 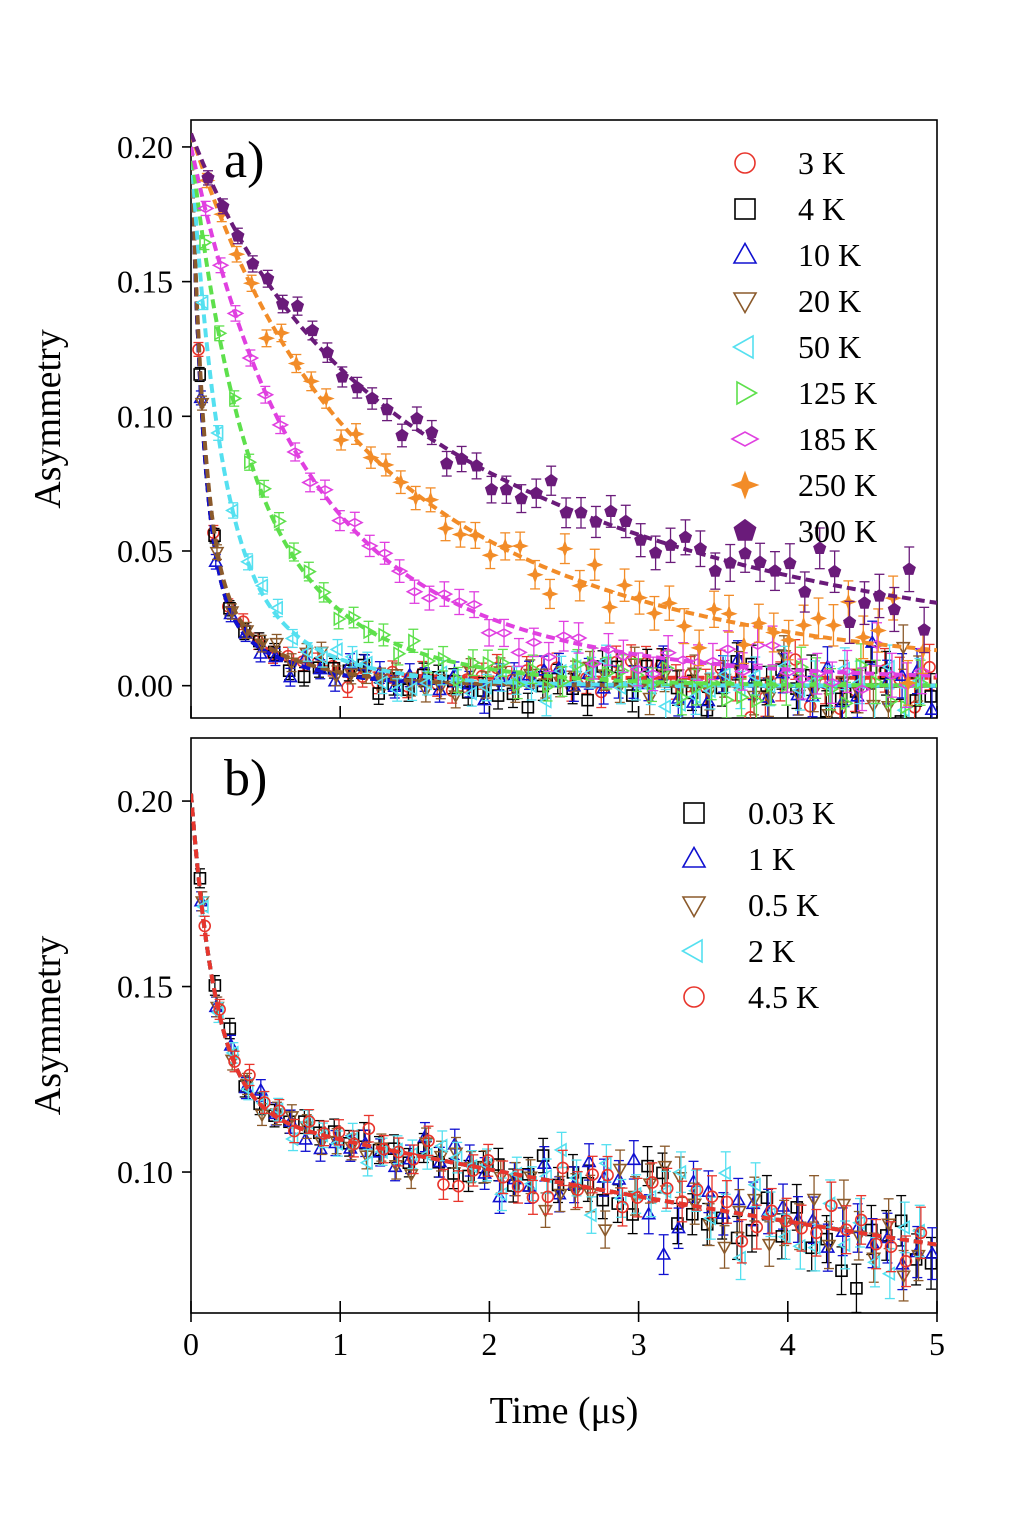 I want to click on legend-label: 50 K, so click(x=829, y=347).